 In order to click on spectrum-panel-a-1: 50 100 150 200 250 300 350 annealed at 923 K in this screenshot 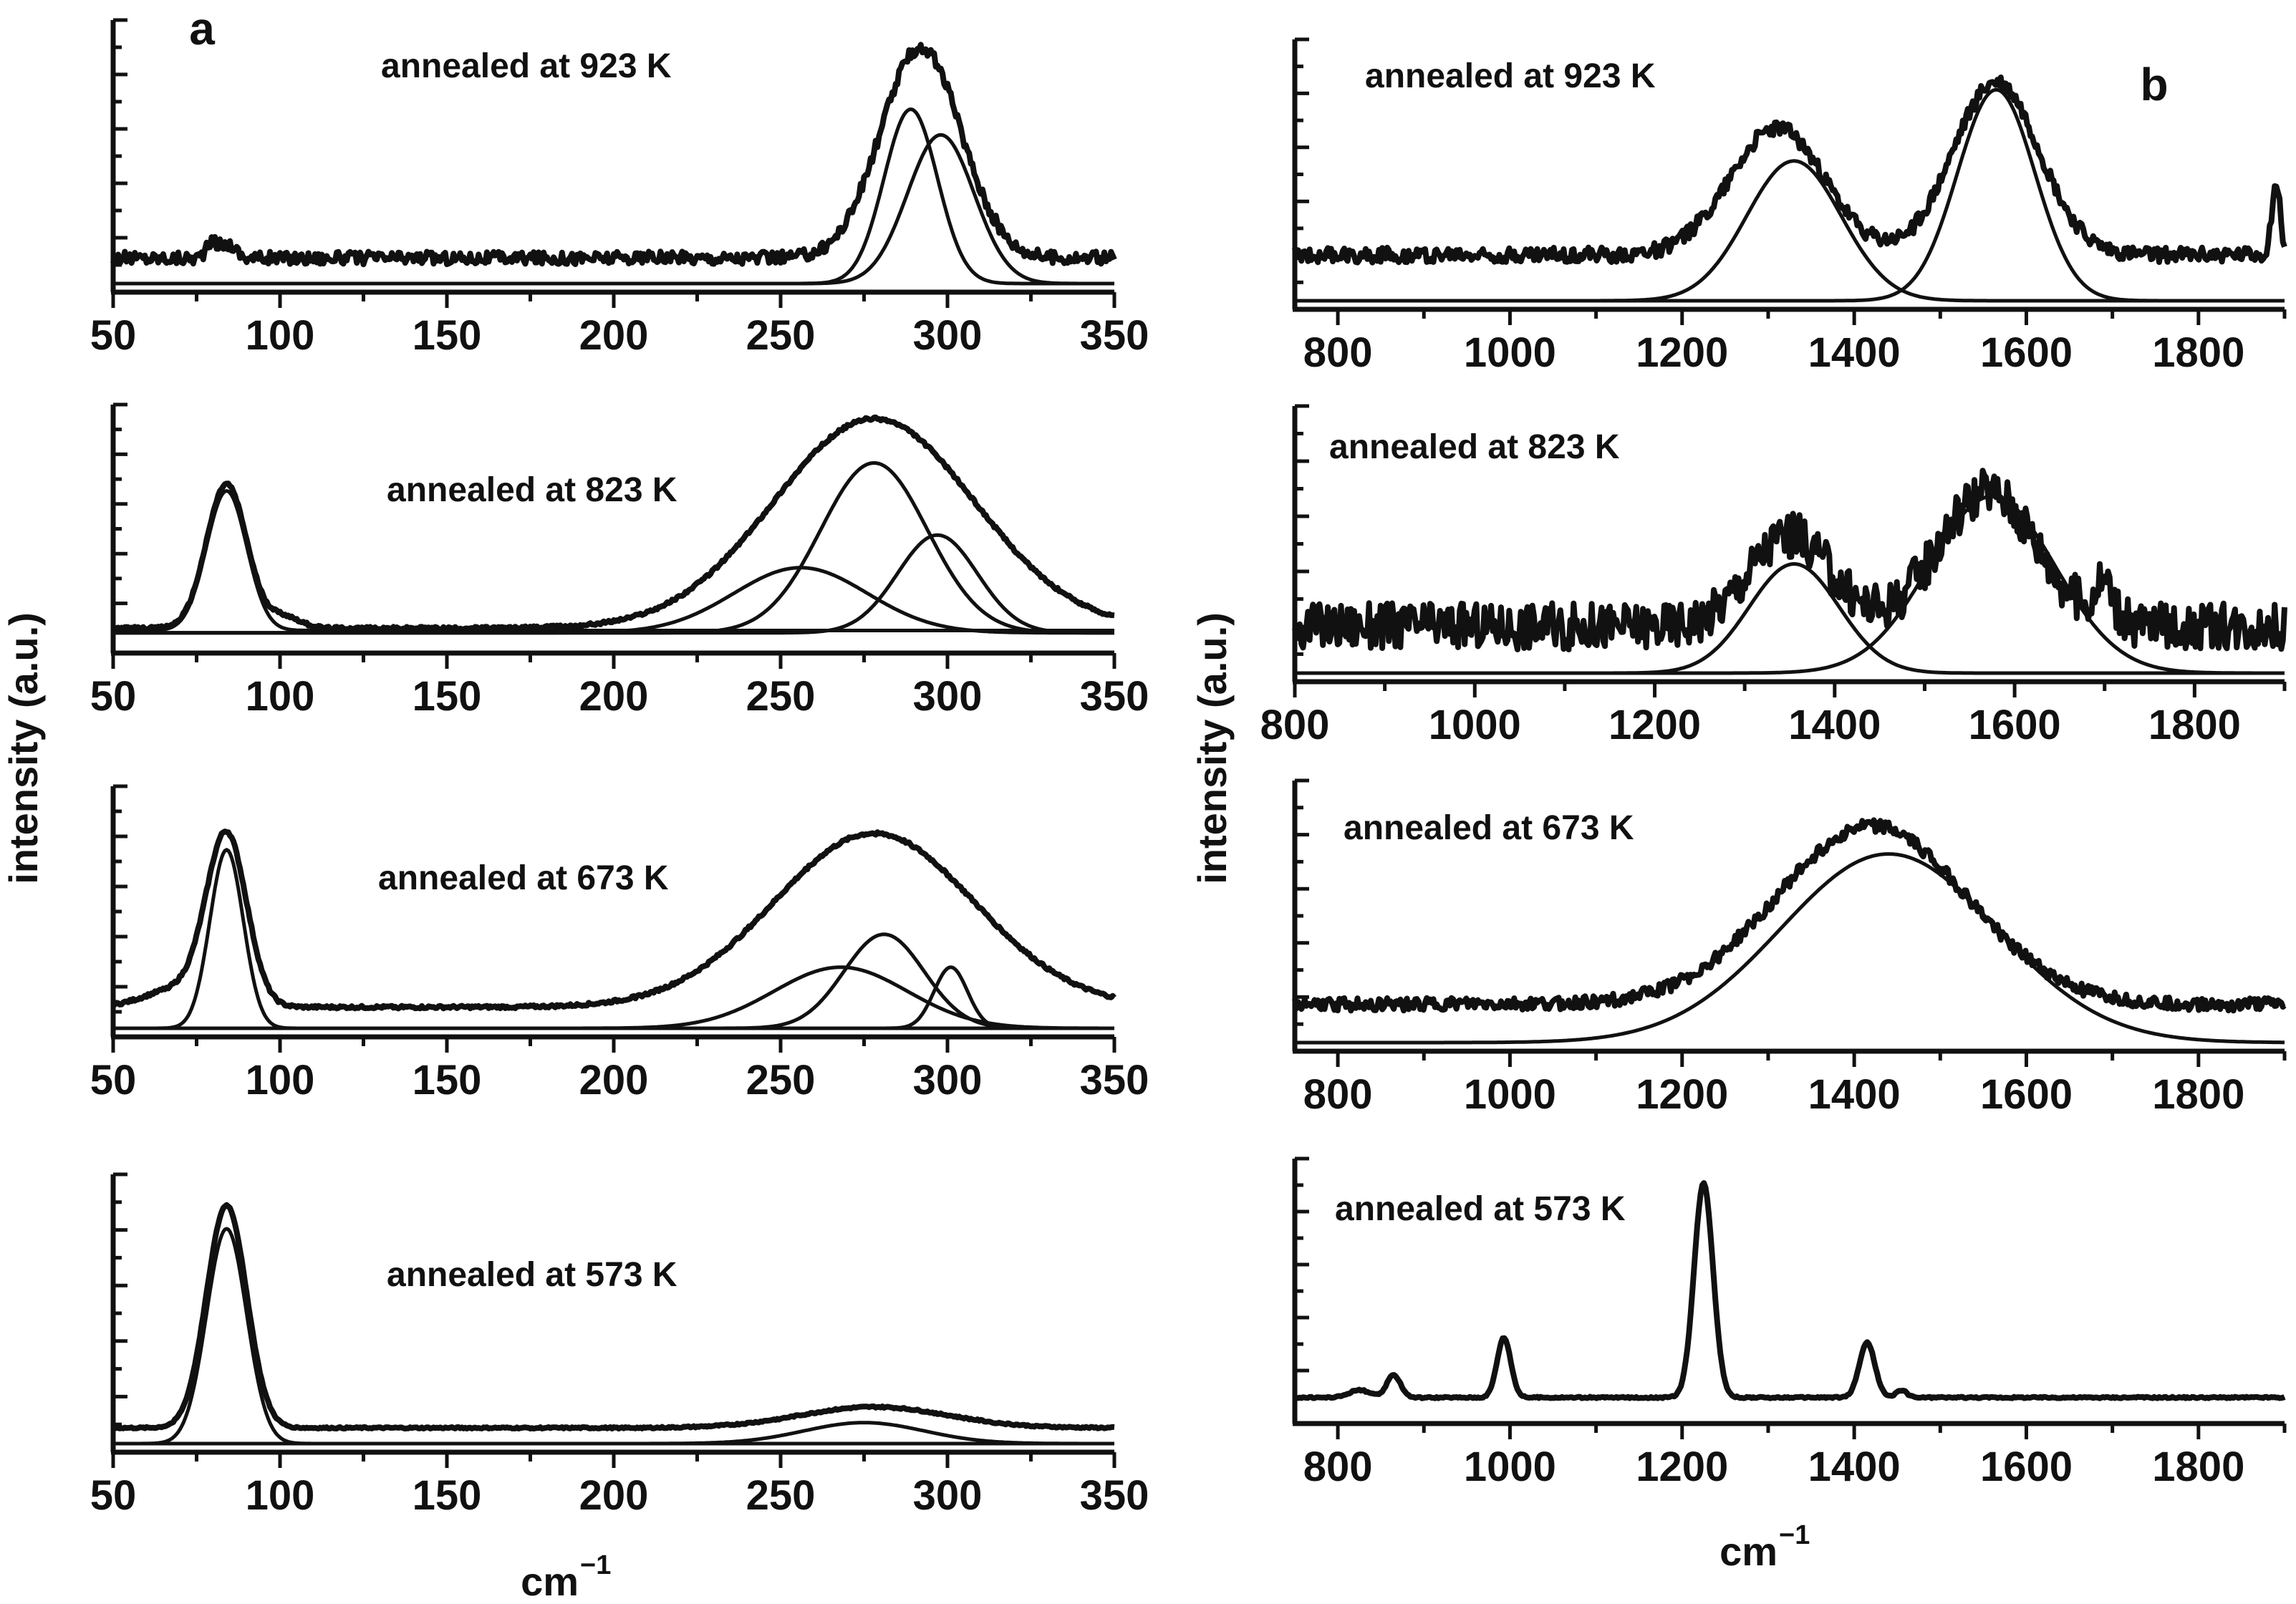, I will do `click(619, 188)`.